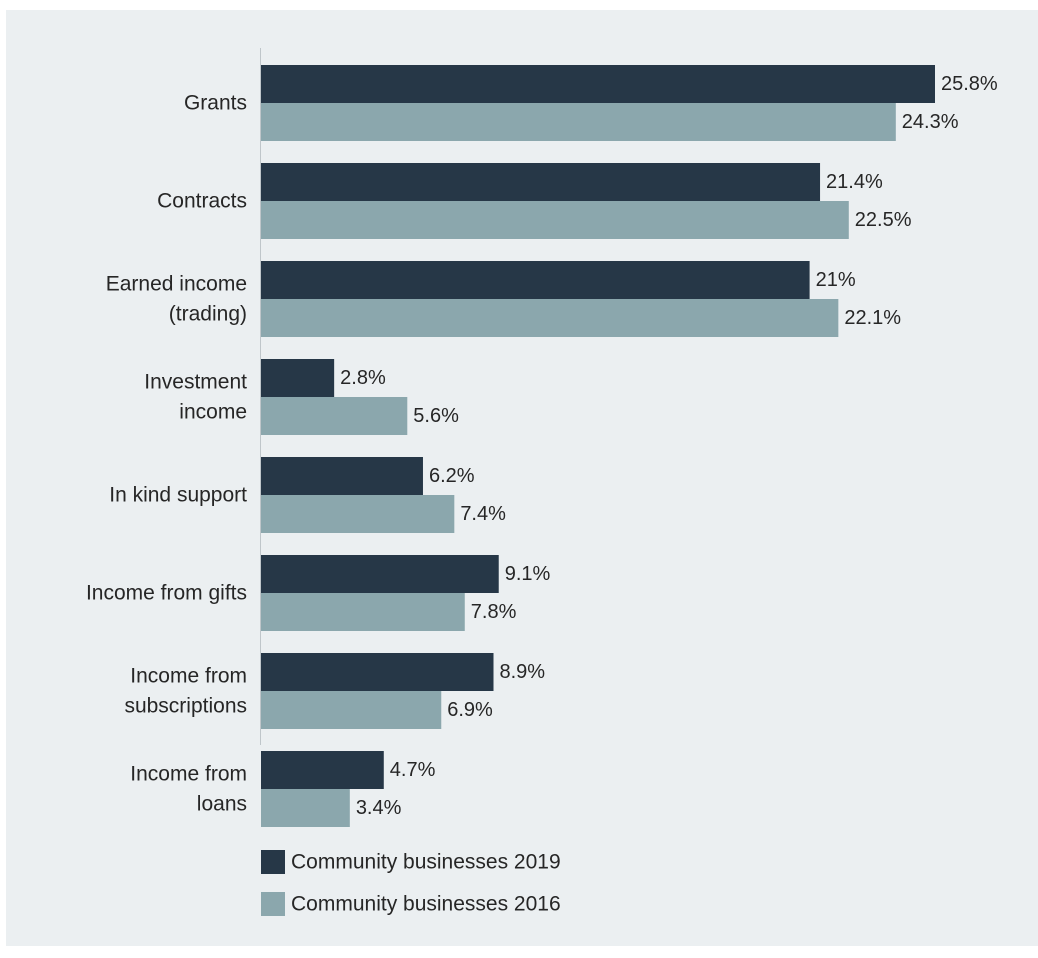 Image resolution: width=1038 pixels, height=958 pixels. I want to click on value-label-2016-3: 5.6%, so click(436, 416).